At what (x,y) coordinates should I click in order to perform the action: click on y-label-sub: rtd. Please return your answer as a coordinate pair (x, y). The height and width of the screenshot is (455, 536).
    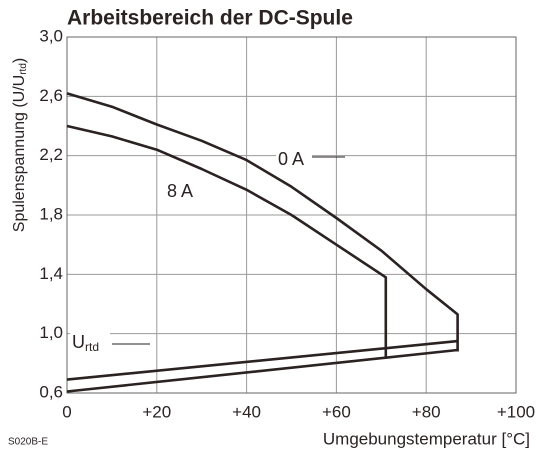
    Looking at the image, I should click on (23, 69).